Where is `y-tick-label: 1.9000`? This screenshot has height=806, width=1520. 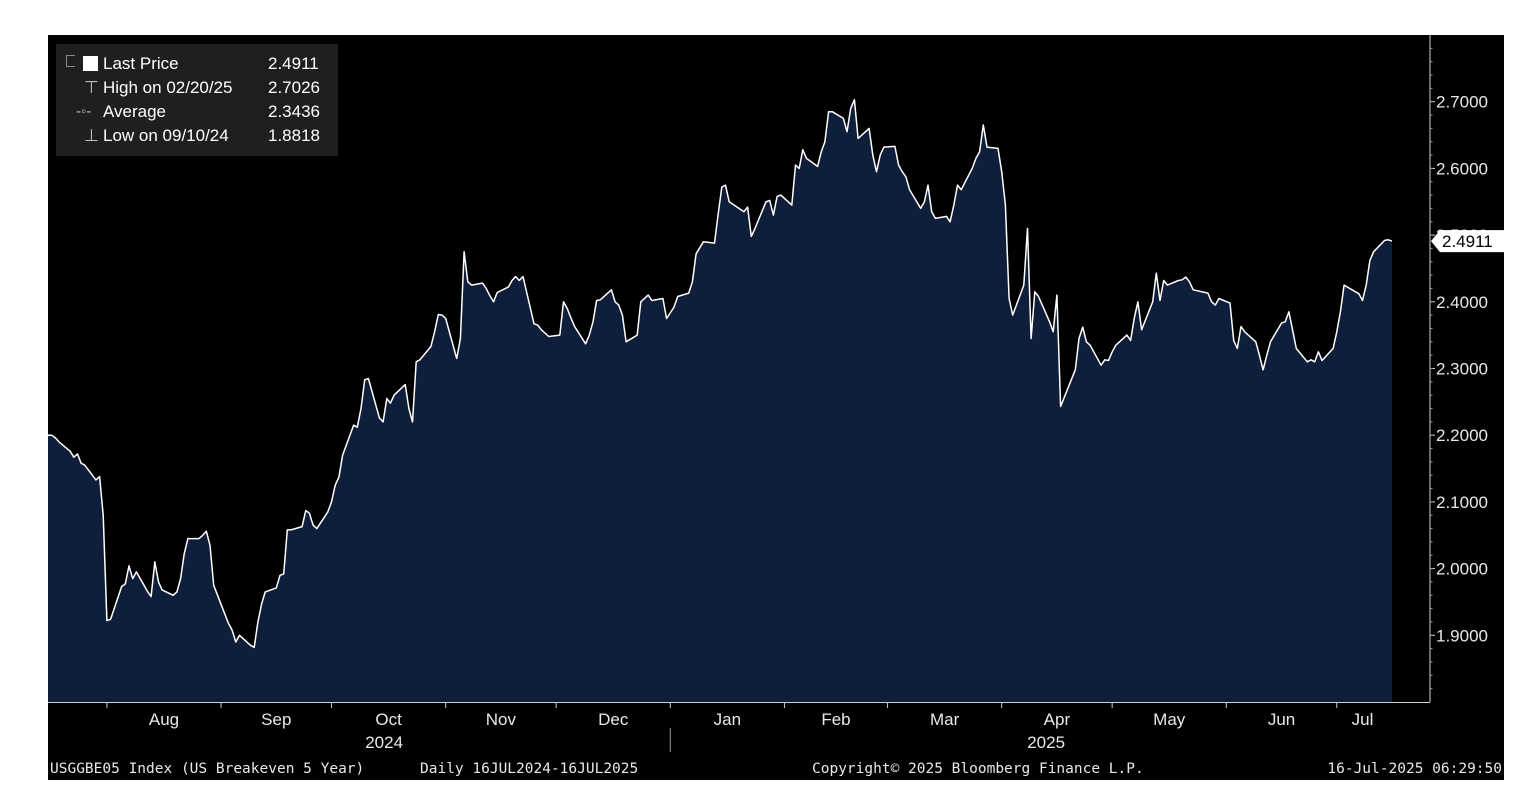
y-tick-label: 1.9000 is located at coordinates (1462, 635).